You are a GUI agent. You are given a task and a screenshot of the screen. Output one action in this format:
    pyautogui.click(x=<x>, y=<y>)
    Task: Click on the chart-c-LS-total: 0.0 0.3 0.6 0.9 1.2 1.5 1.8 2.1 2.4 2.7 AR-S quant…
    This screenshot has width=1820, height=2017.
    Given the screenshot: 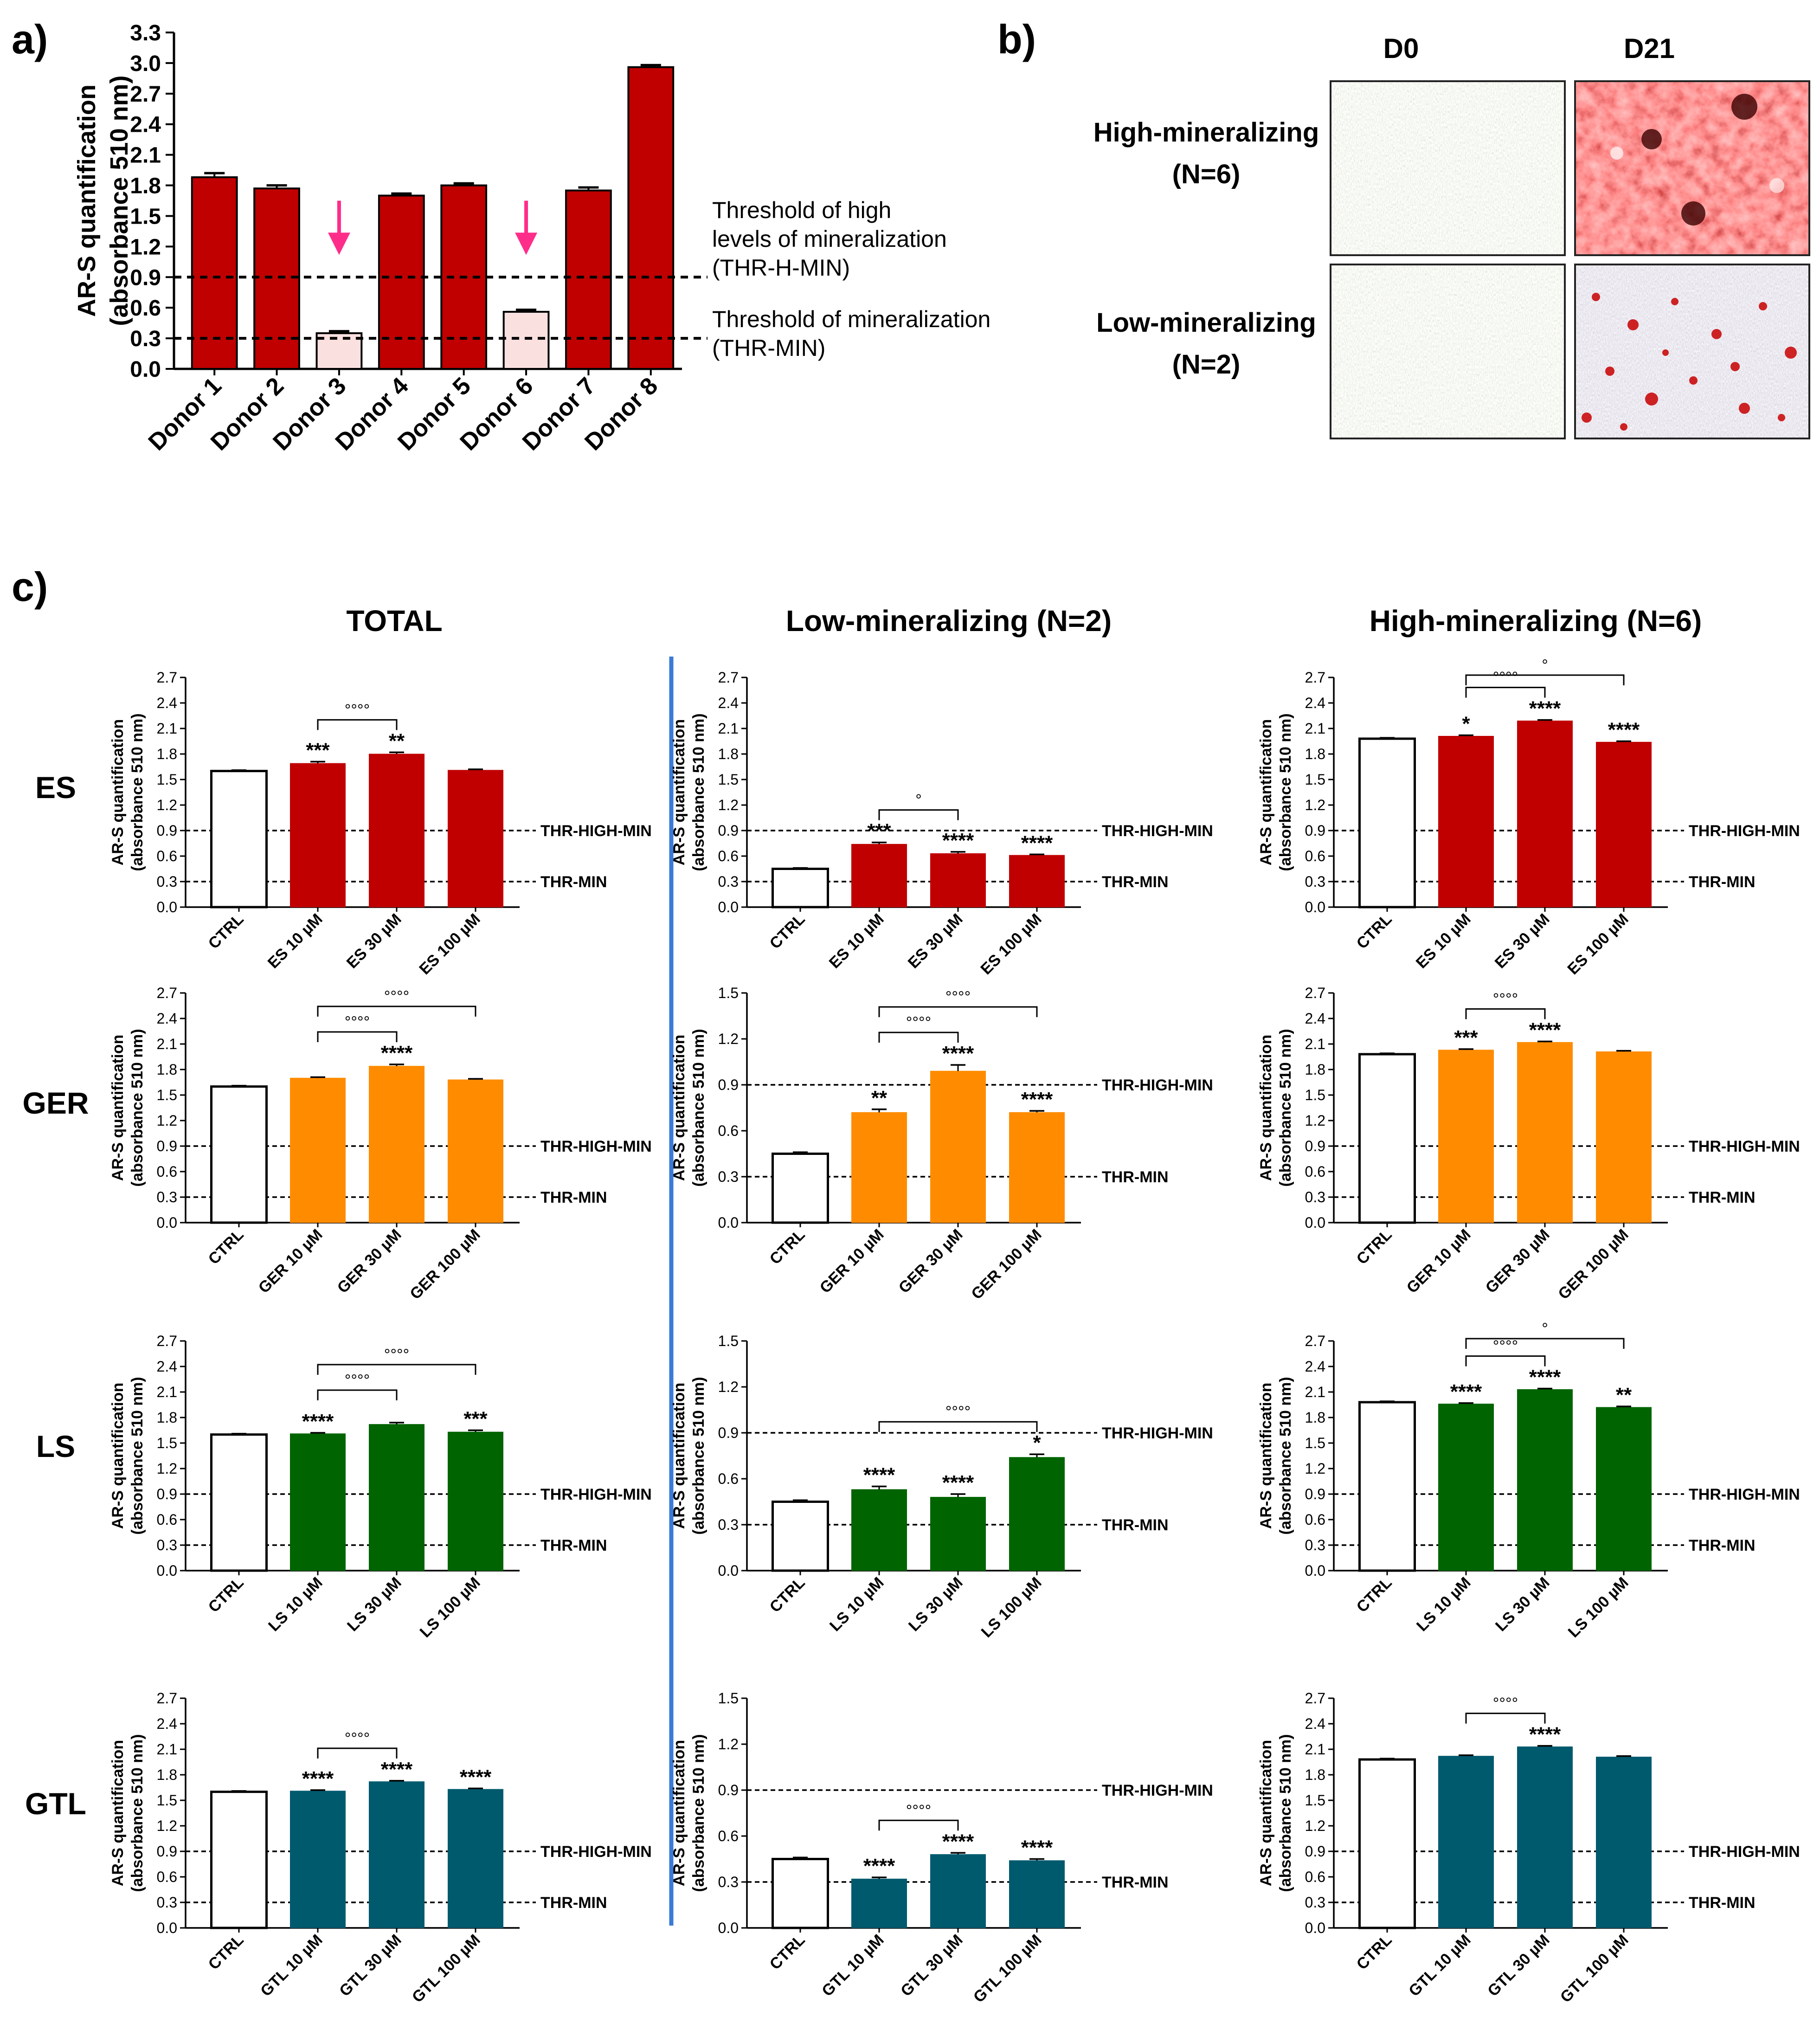 What is the action you would take?
    pyautogui.click(x=380, y=1487)
    